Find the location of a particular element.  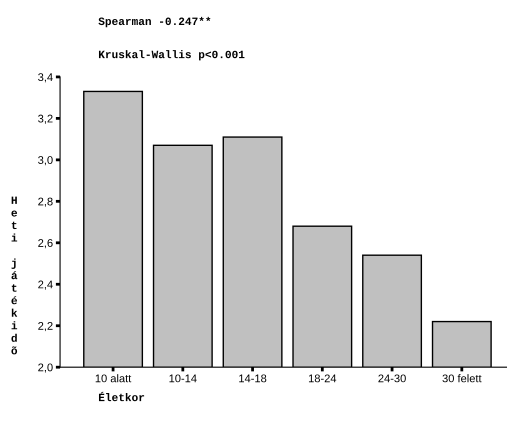

text: Heti játékidõ is located at coordinates (14, 275).